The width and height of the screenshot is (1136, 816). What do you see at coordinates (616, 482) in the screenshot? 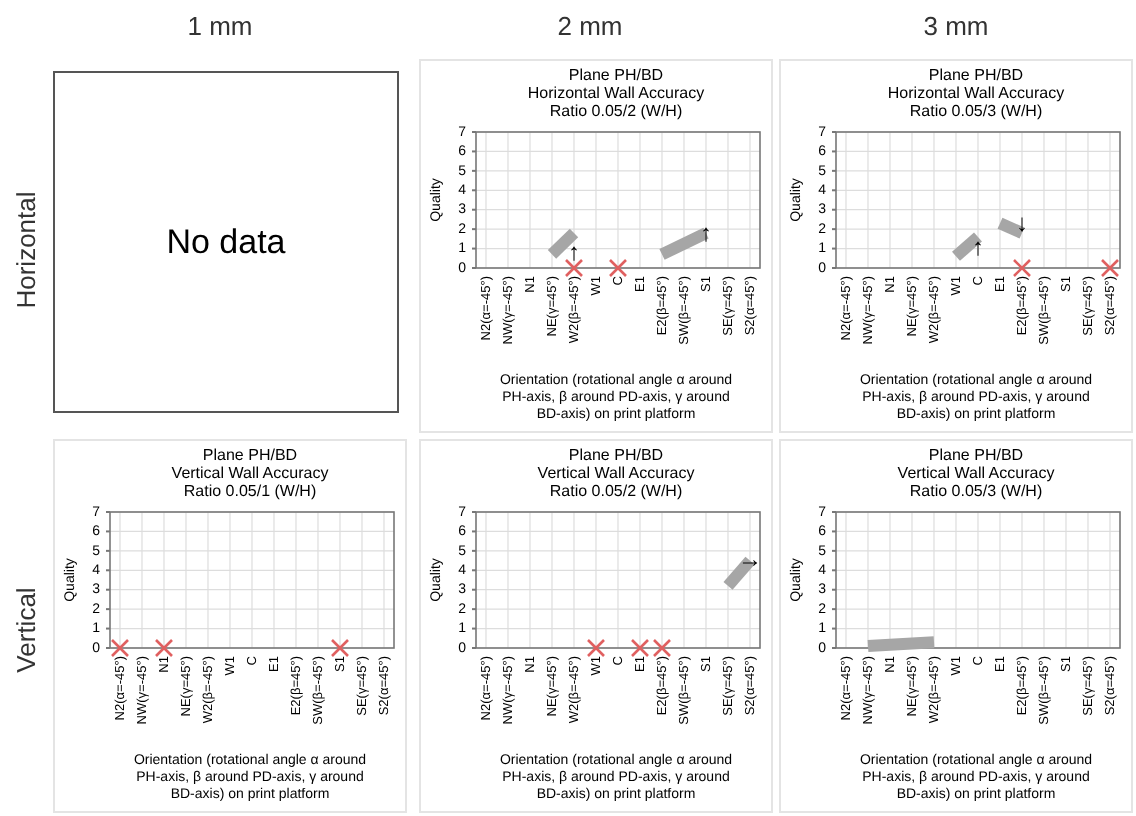
I see `chart-subtitle: Vertical Wall Accuracy Ratio 0.05/2 (W/H)` at bounding box center [616, 482].